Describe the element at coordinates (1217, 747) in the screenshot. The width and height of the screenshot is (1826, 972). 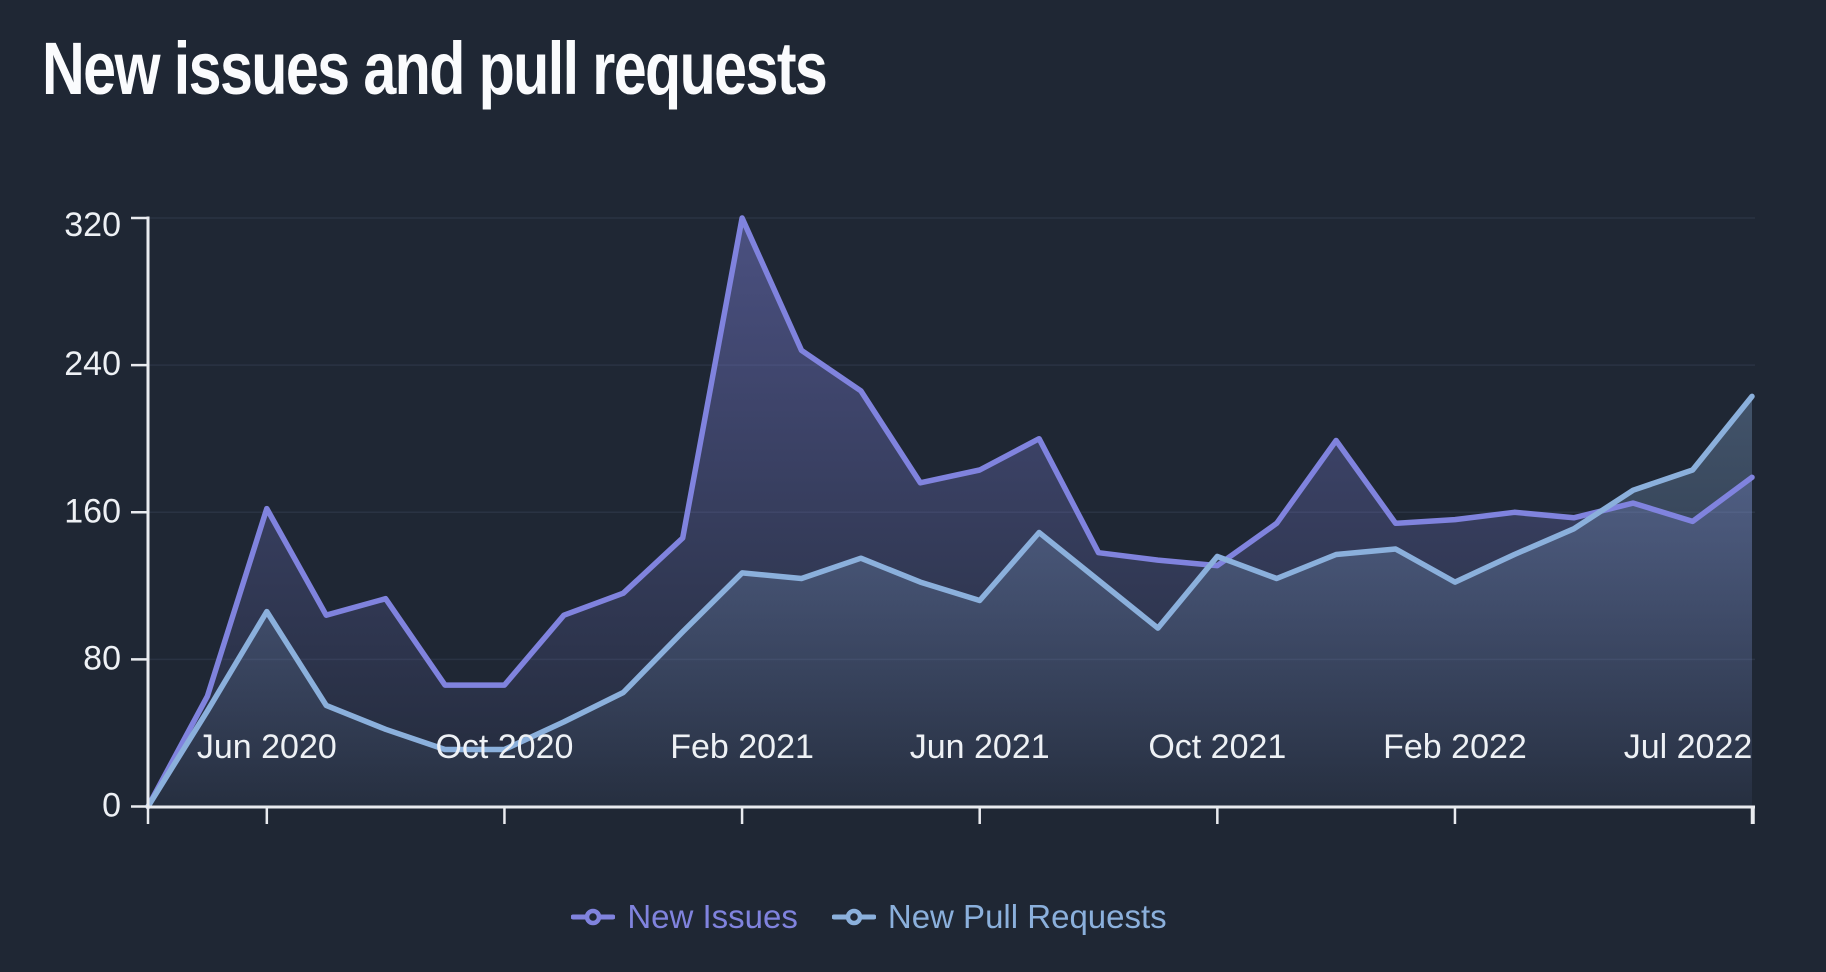
I see `x-axis-label: Oct 2021` at that location.